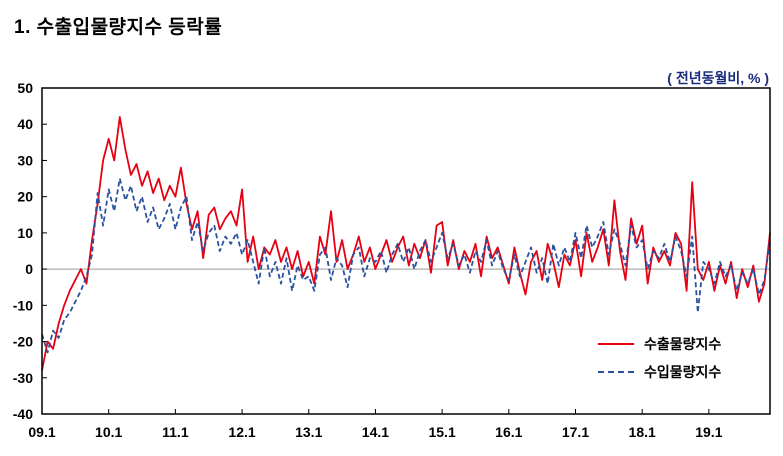  I want to click on y-axis-tick-label: 10, so click(25, 233).